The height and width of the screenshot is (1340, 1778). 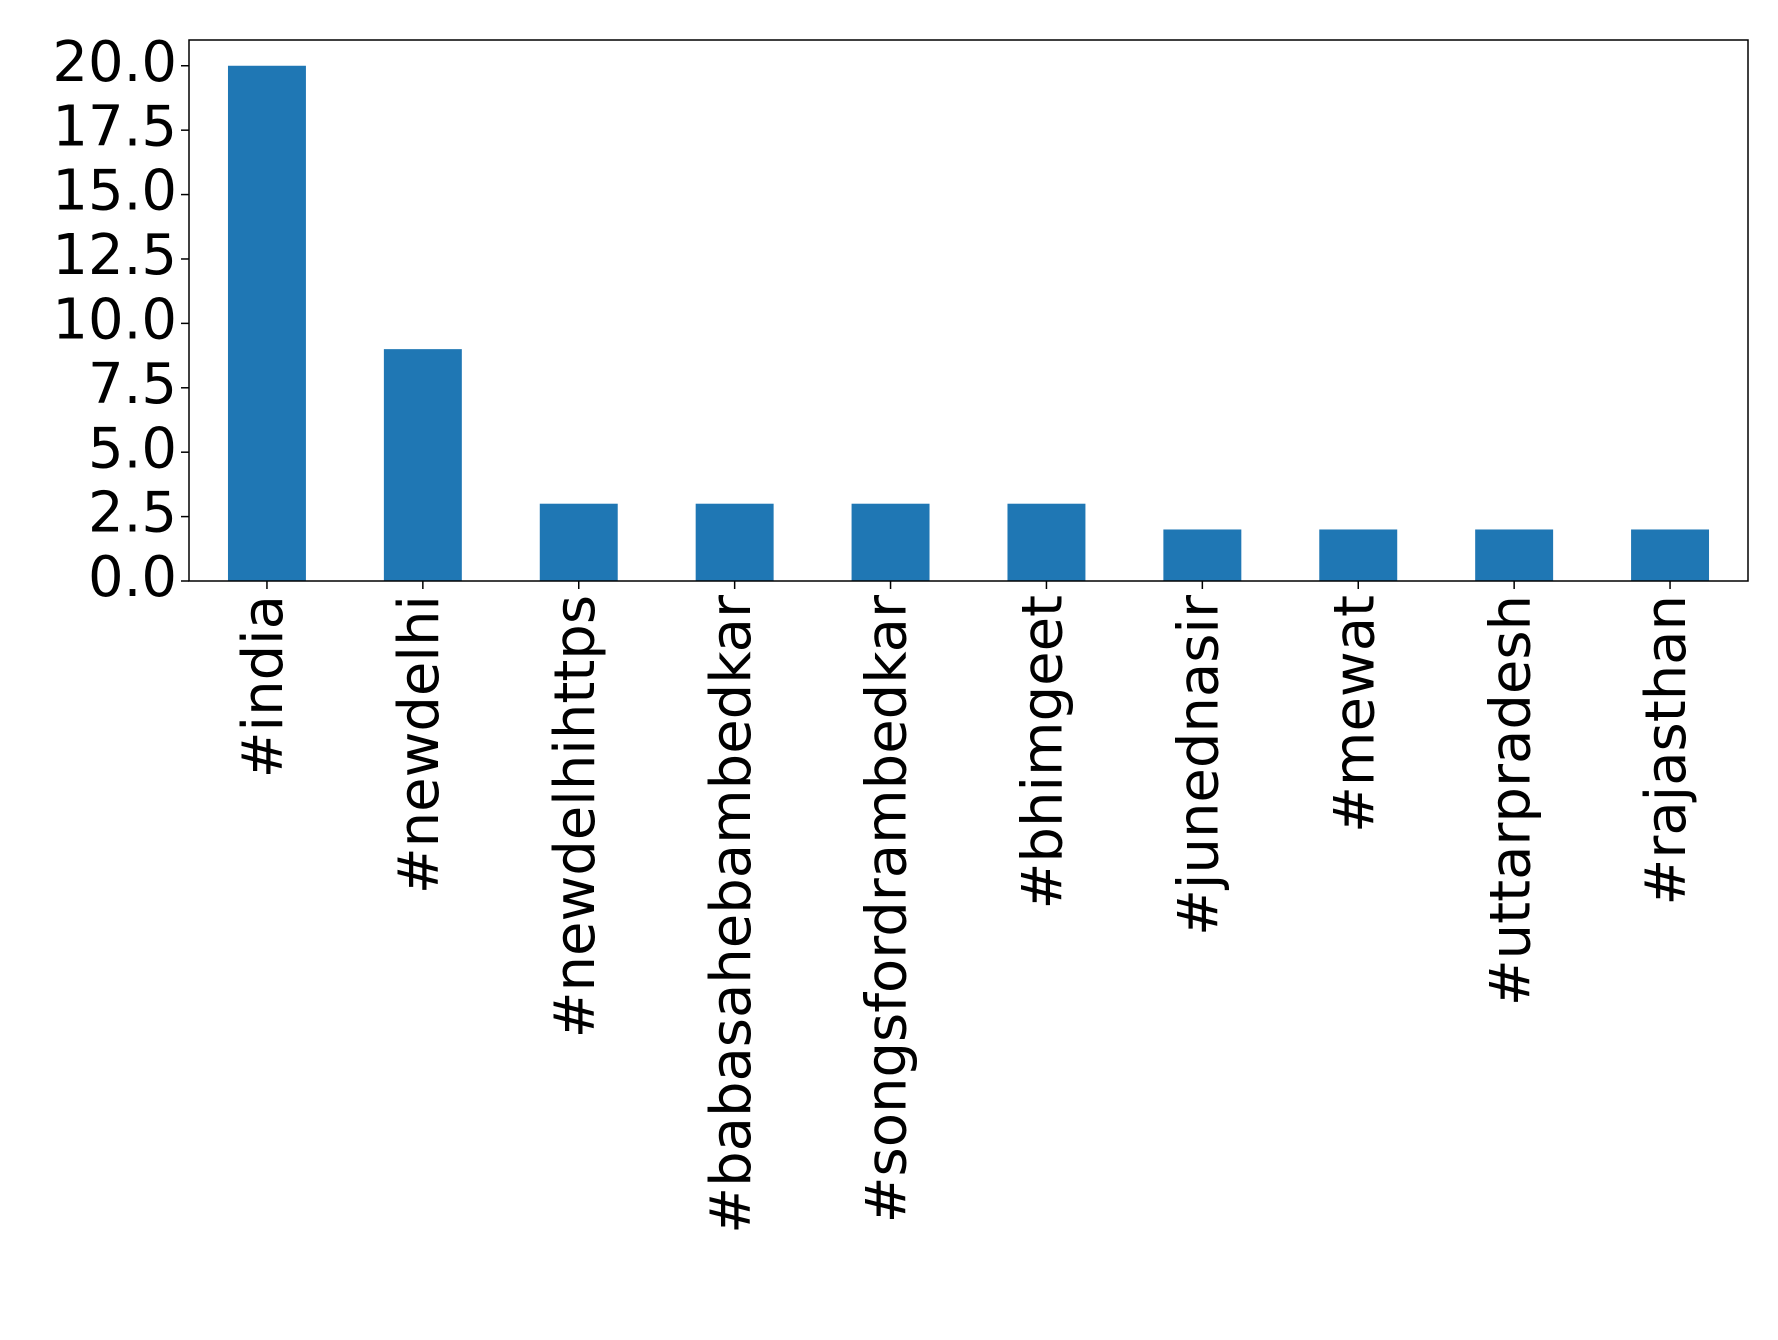 I want to click on x-tick-label: #newdelhi, so click(x=419, y=744).